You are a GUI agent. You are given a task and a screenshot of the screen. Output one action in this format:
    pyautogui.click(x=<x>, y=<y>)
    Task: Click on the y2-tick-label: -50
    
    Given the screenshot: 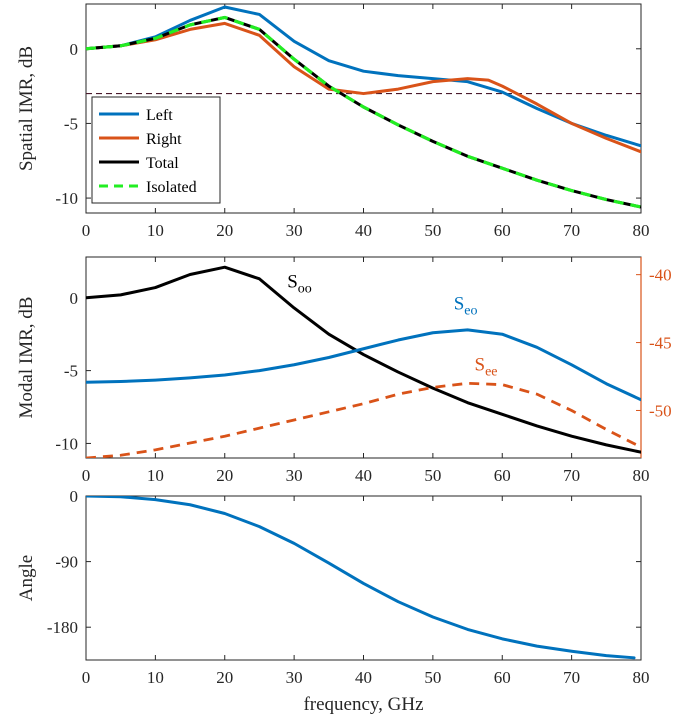 What is the action you would take?
    pyautogui.click(x=660, y=410)
    